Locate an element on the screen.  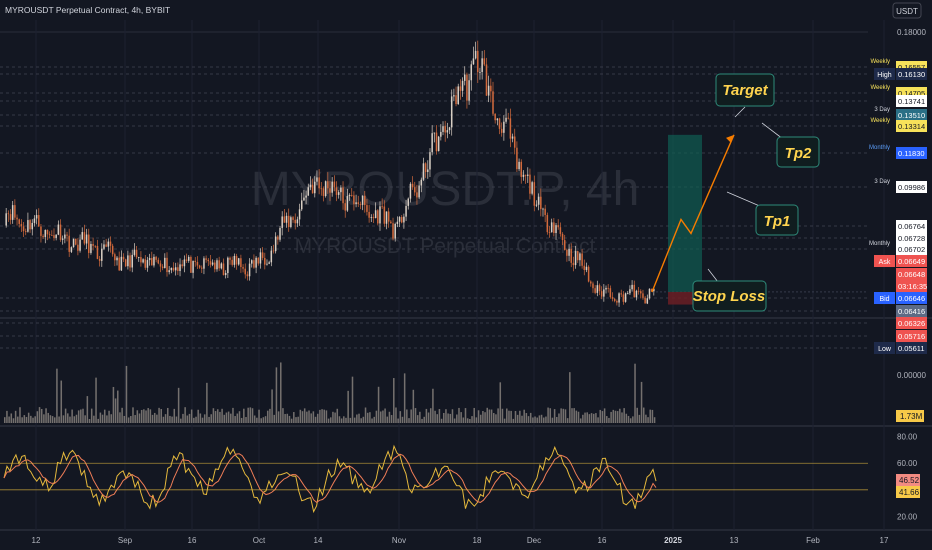
level-tag: Monthly is located at coordinates (879, 148).